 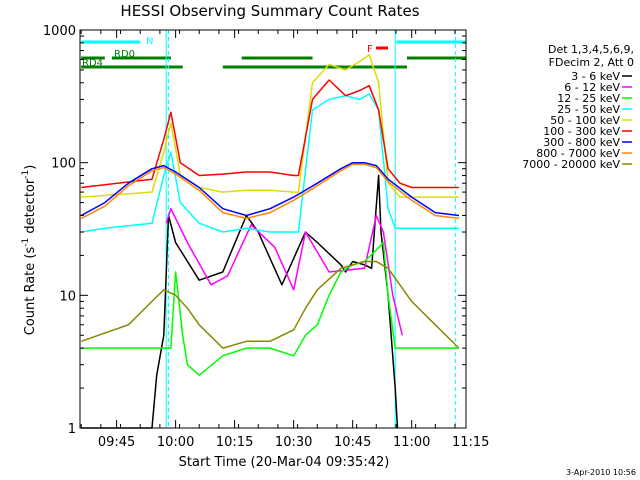 I want to click on date-stamp: 3-Apr-2010 10:56, so click(x=601, y=472).